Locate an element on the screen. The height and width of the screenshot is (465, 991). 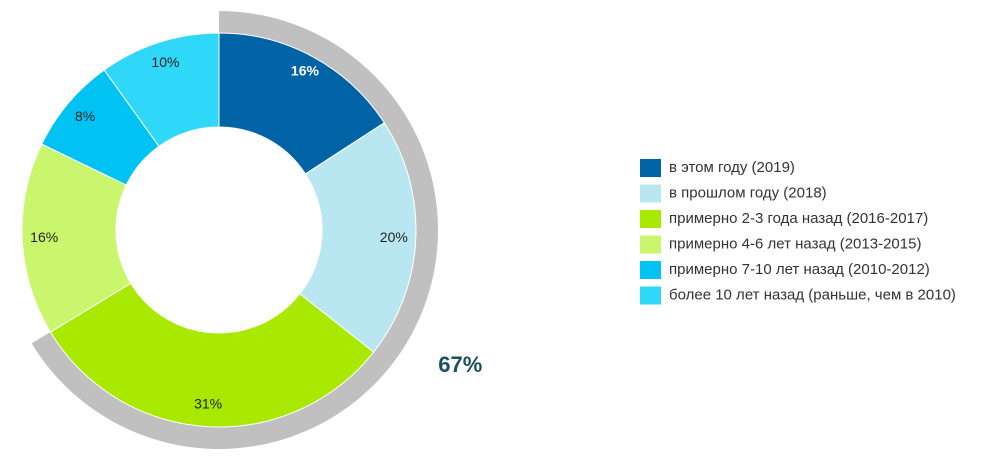
data-label: 8% is located at coordinates (85, 116).